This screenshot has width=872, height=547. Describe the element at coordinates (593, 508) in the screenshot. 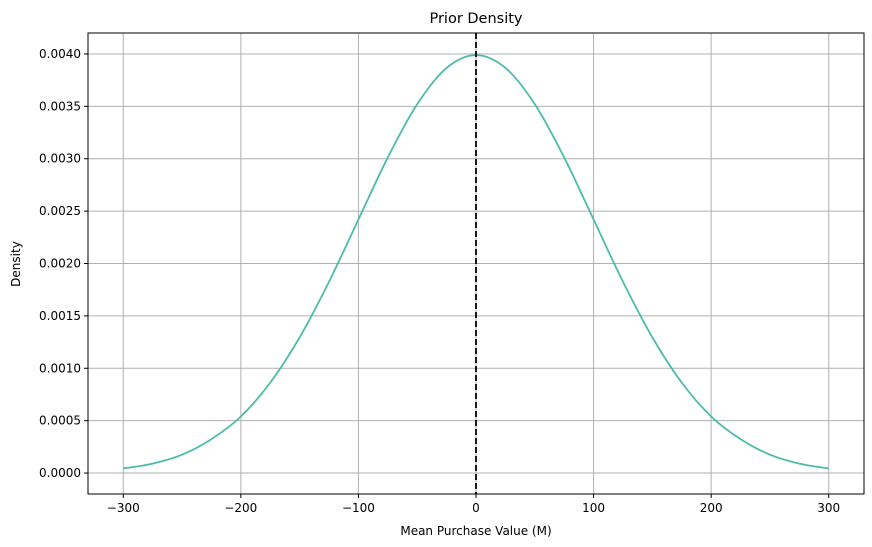

I see `x-tick-label: 100` at that location.